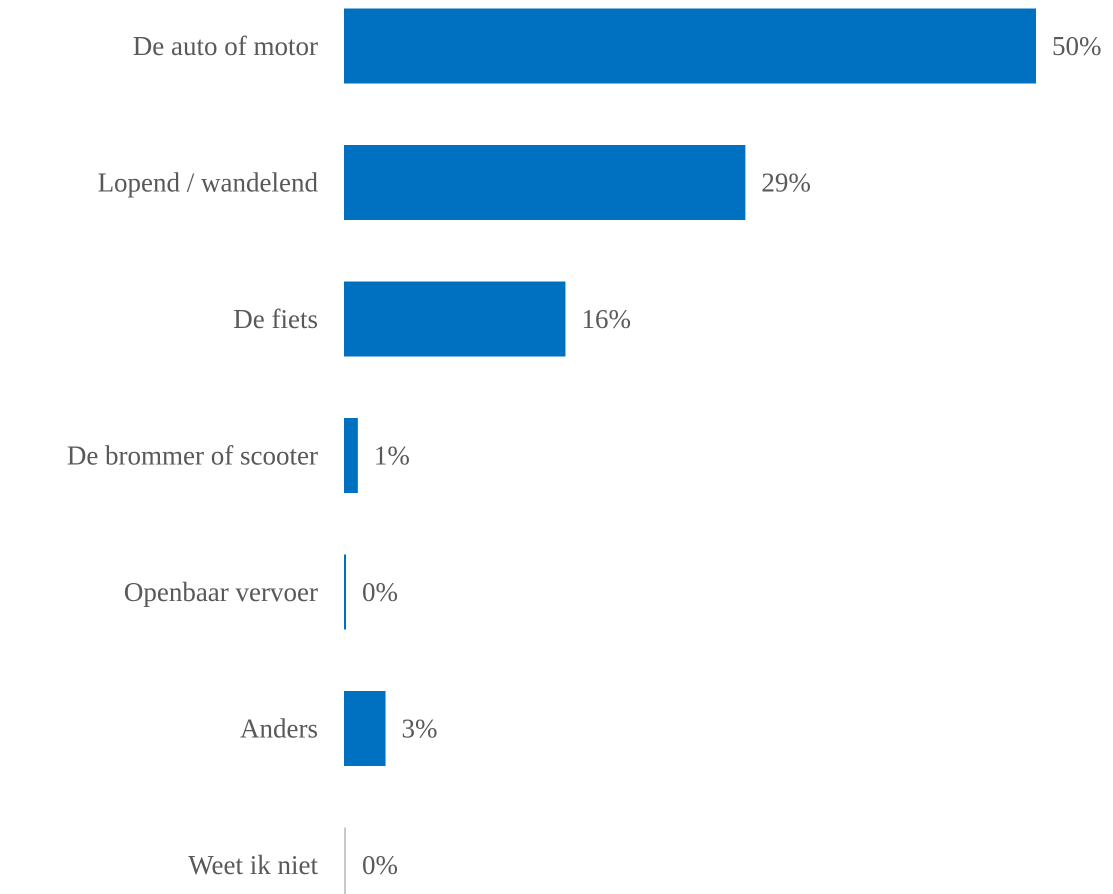 This screenshot has width=1113, height=894. What do you see at coordinates (279, 729) in the screenshot?
I see `category-label: Anders` at bounding box center [279, 729].